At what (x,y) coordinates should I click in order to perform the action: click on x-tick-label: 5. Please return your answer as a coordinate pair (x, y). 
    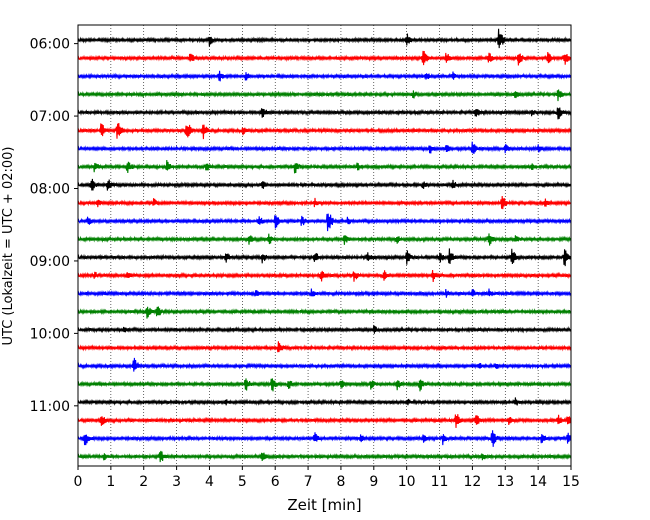
    Looking at the image, I should click on (242, 482).